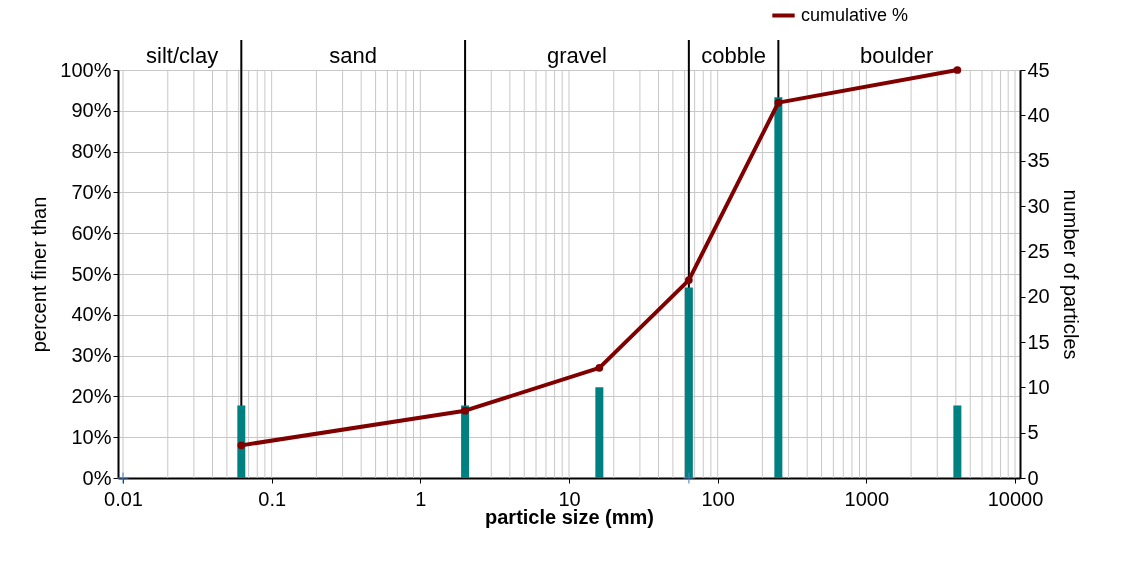 The width and height of the screenshot is (1126, 561). Describe the element at coordinates (855, 14) in the screenshot. I see `legend-label: cumulative %` at that location.